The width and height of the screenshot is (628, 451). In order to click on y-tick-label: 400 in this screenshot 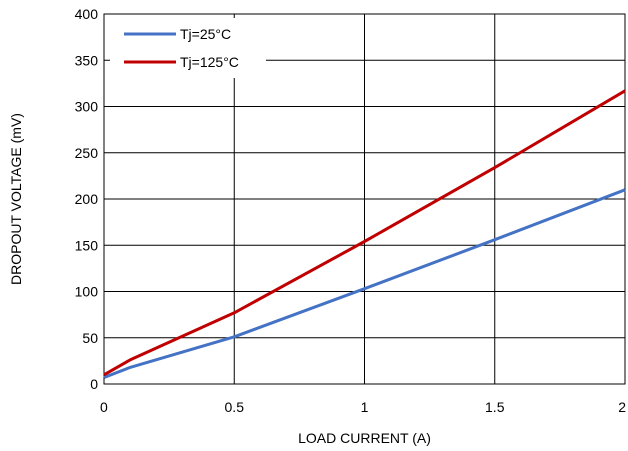, I will do `click(87, 14)`.